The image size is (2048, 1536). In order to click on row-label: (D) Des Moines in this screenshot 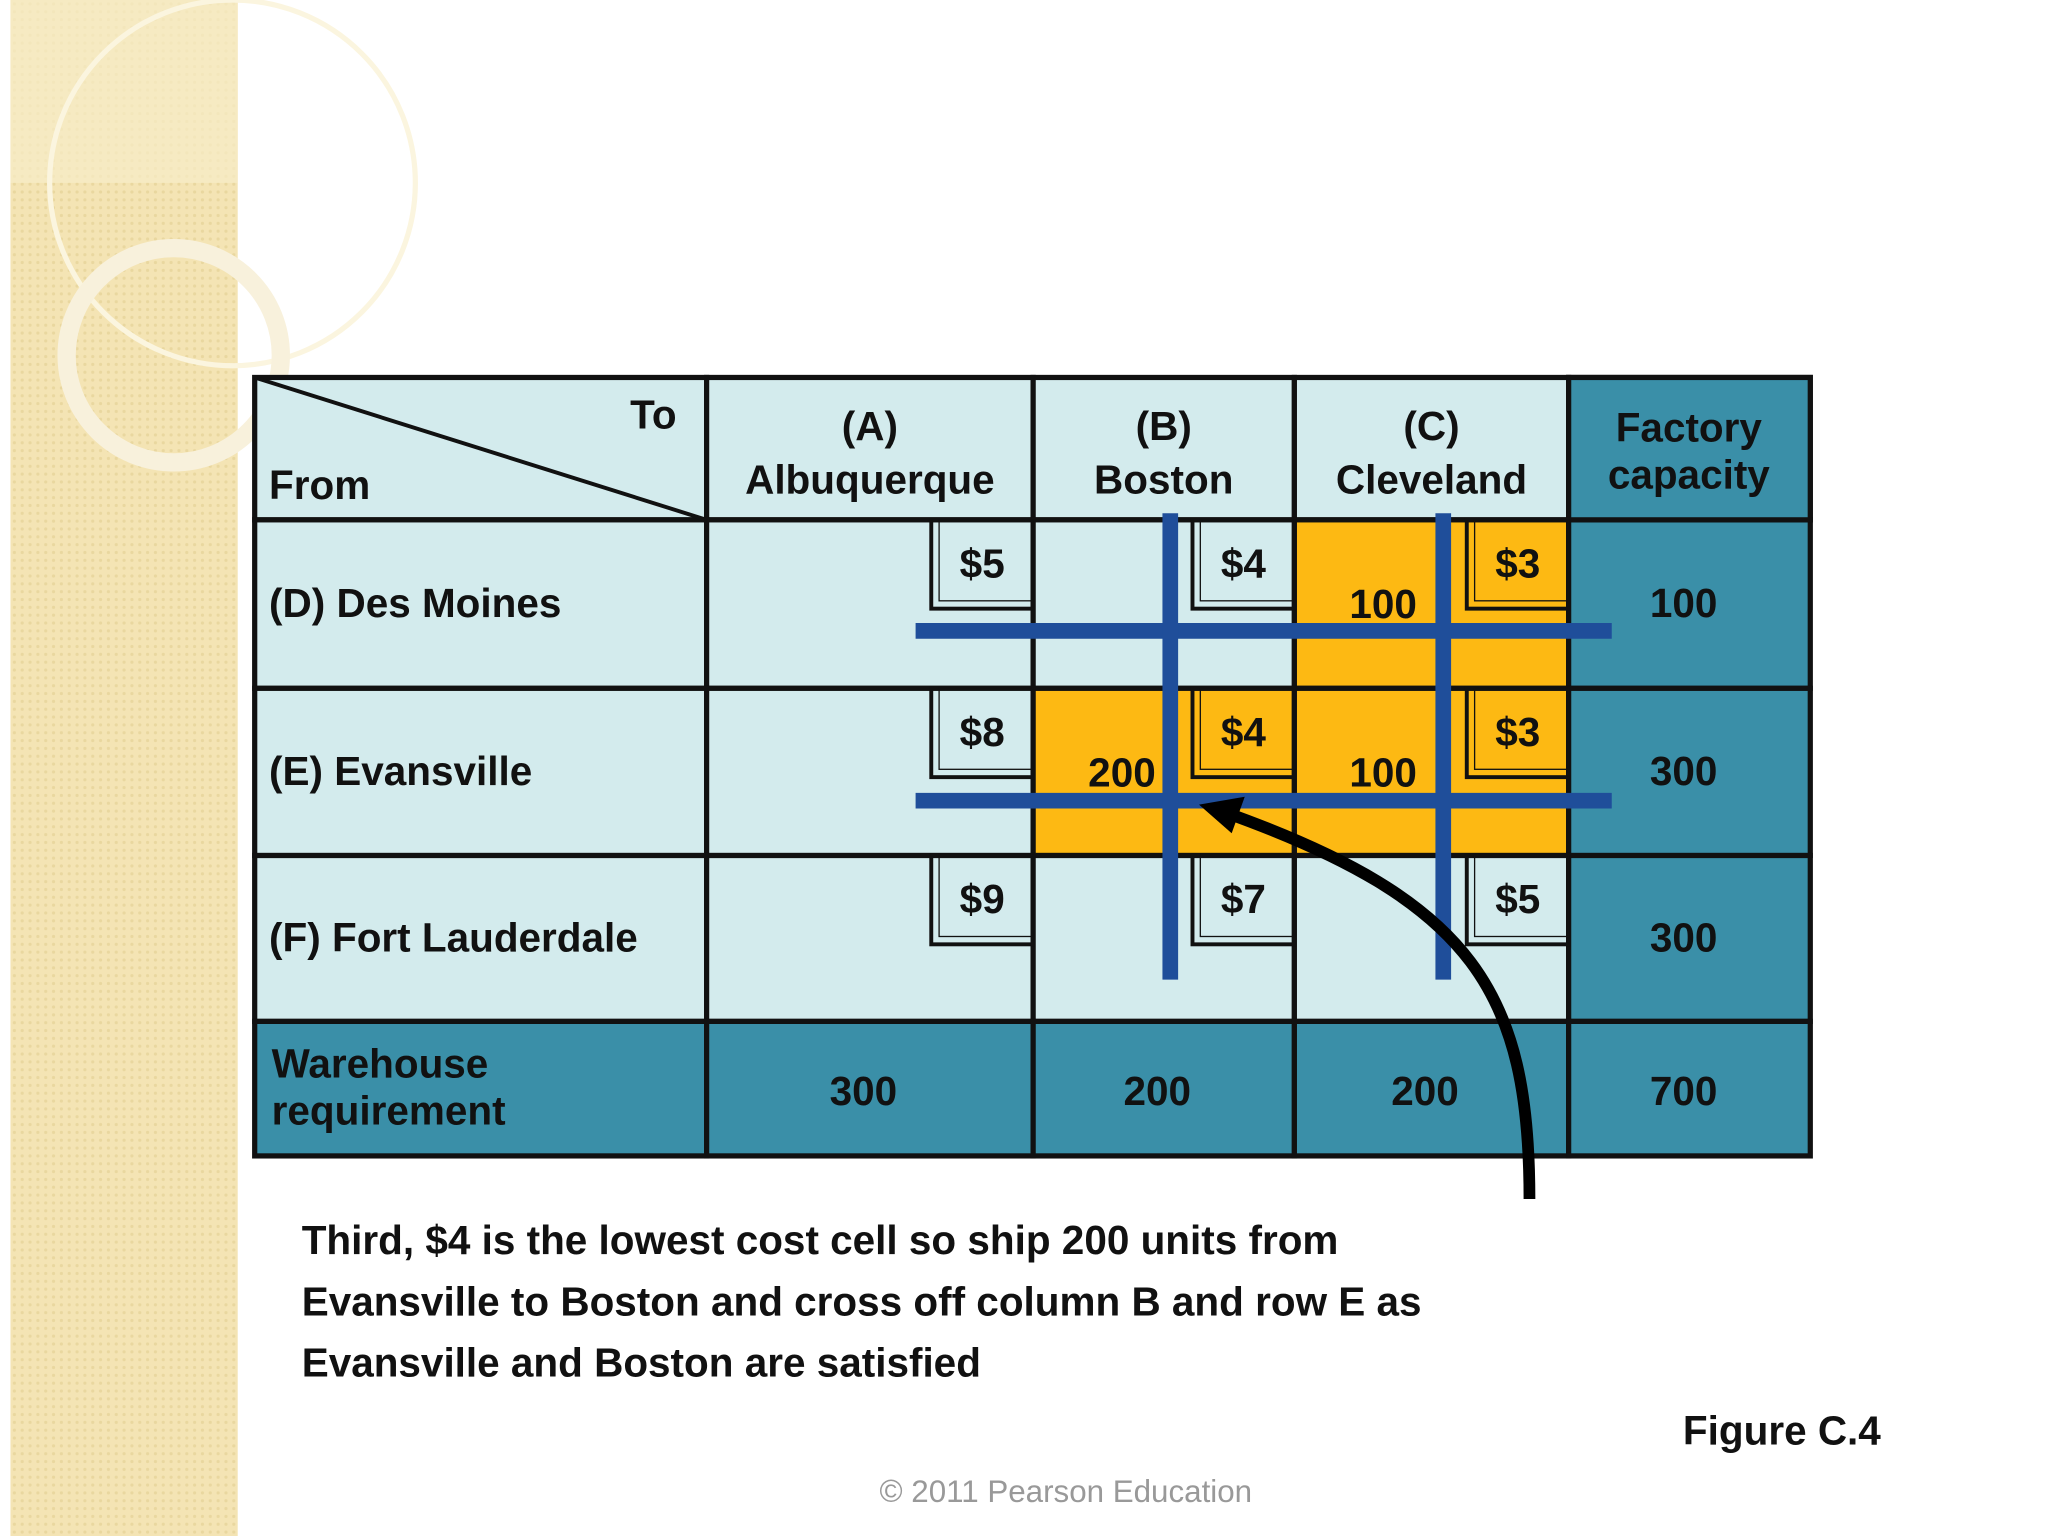, I will do `click(415, 603)`.